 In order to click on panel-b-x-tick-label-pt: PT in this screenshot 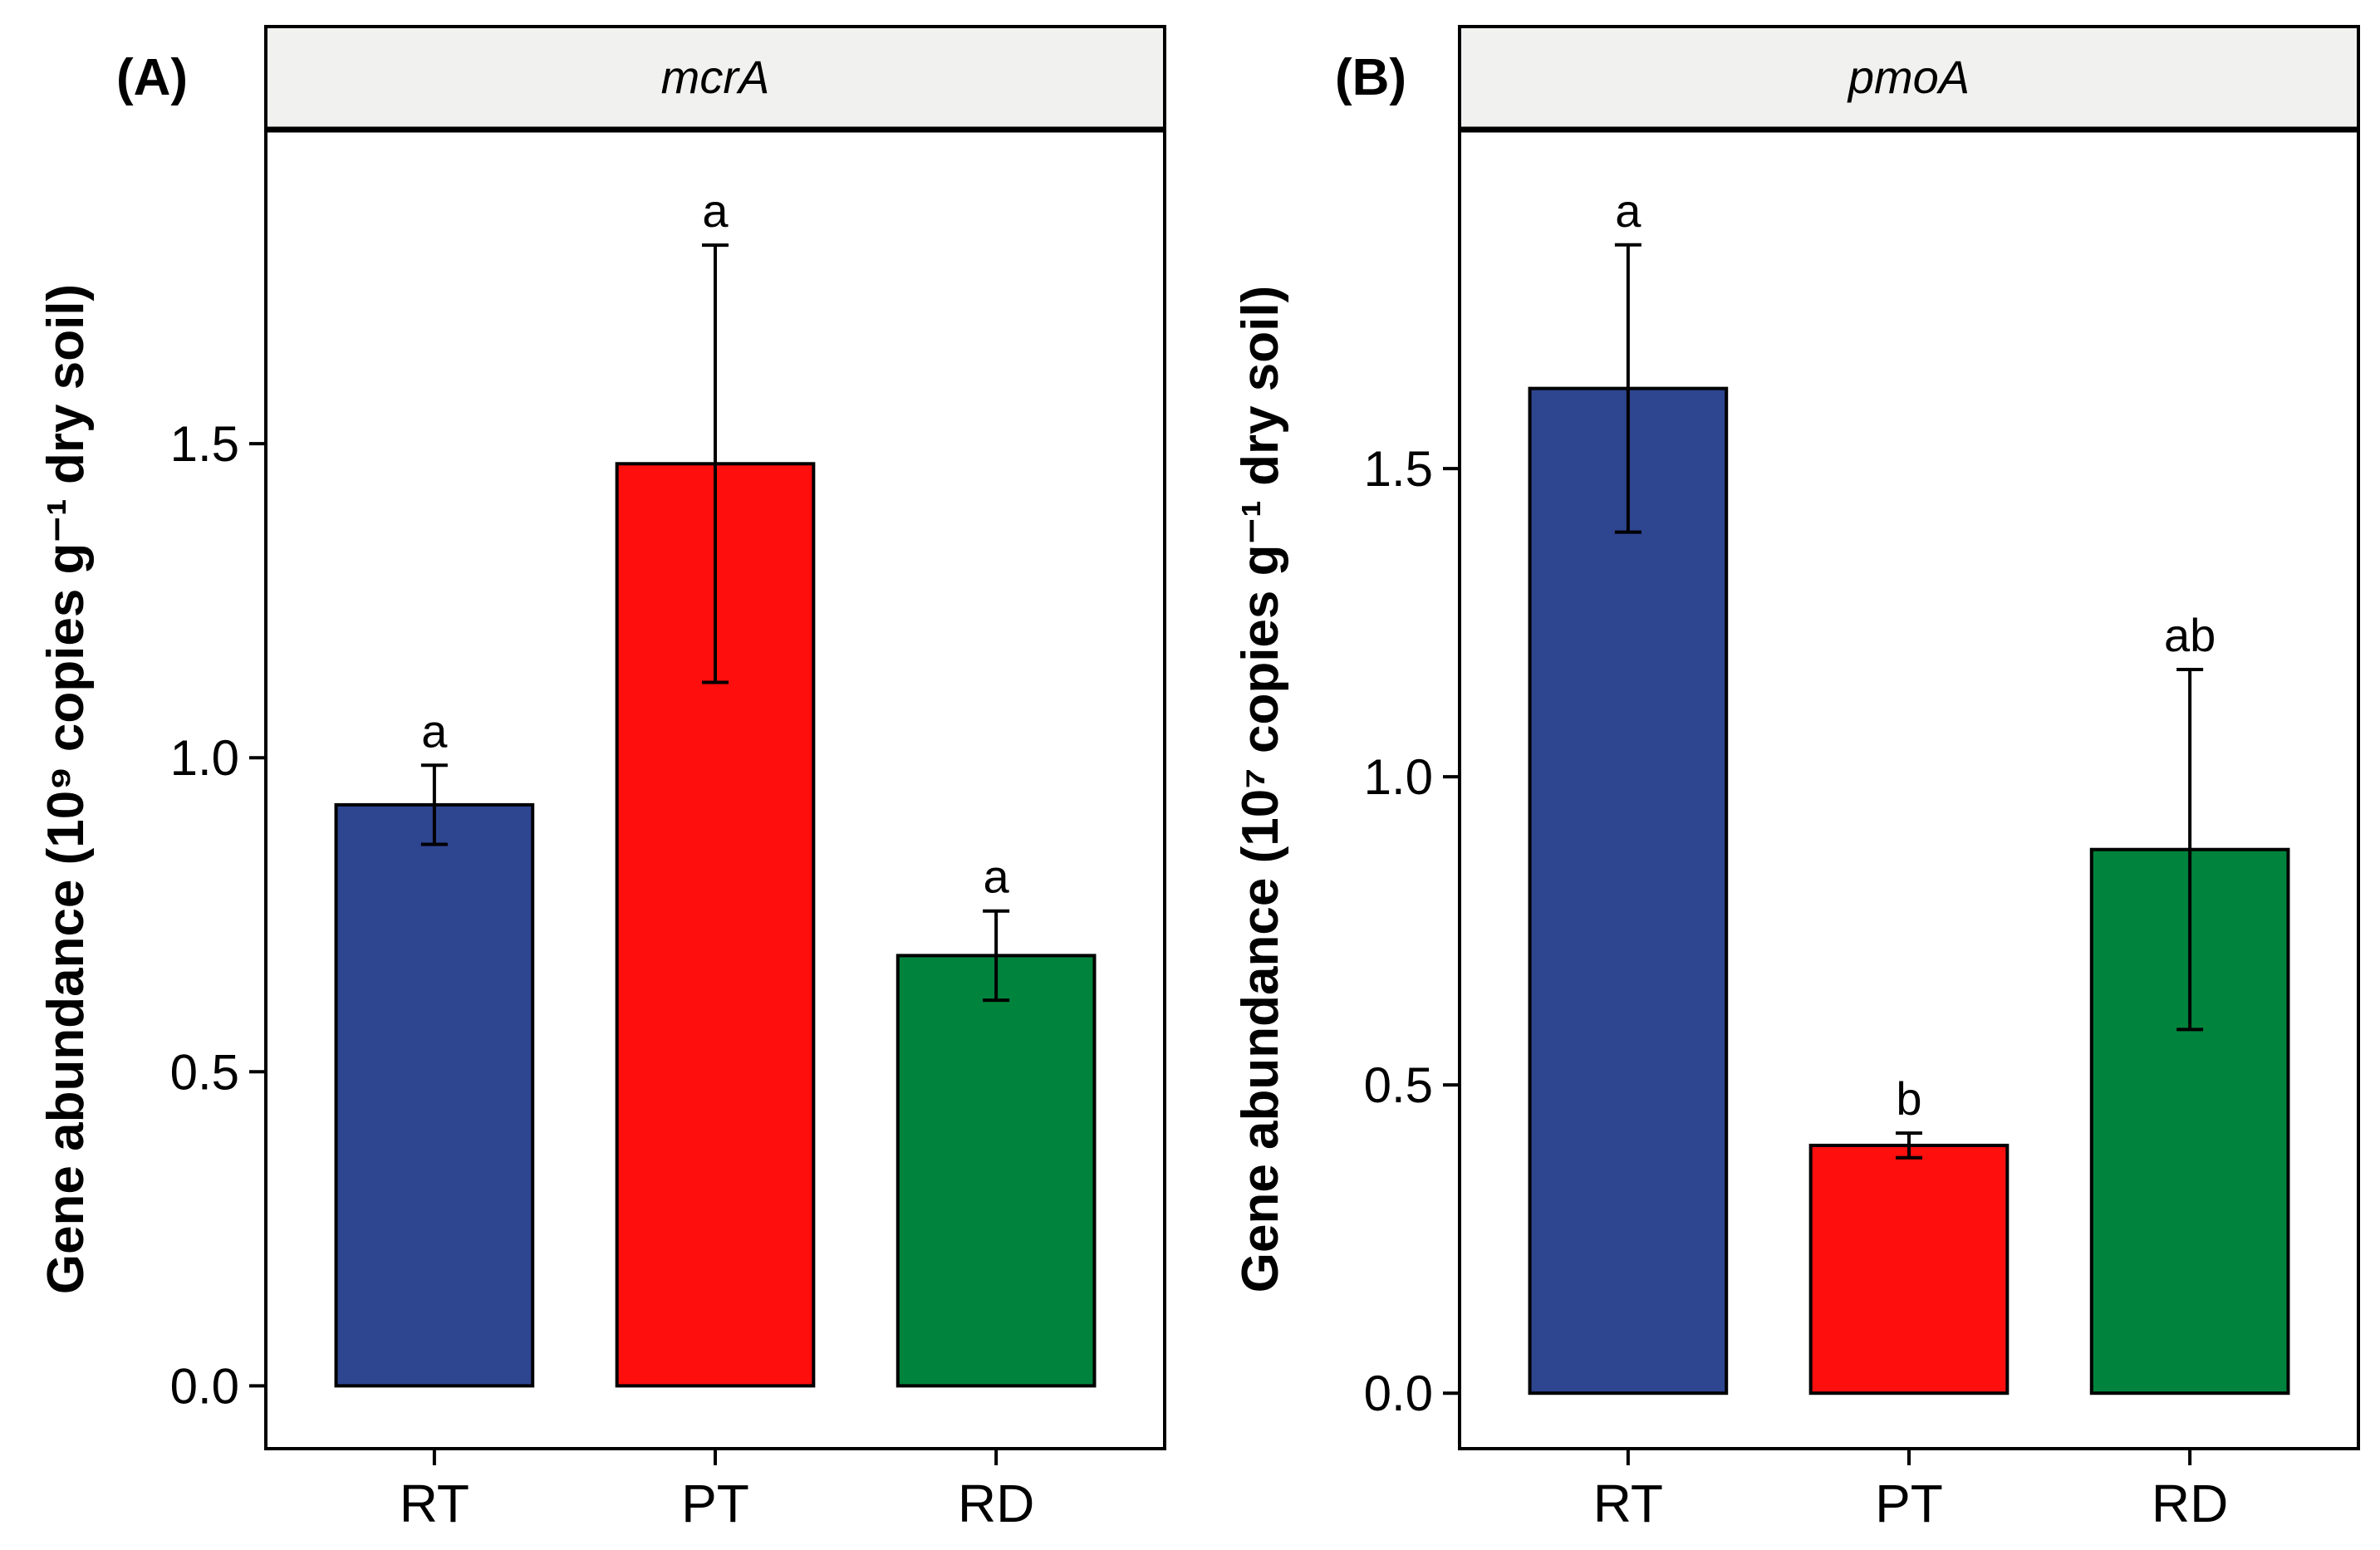, I will do `click(1909, 1503)`.